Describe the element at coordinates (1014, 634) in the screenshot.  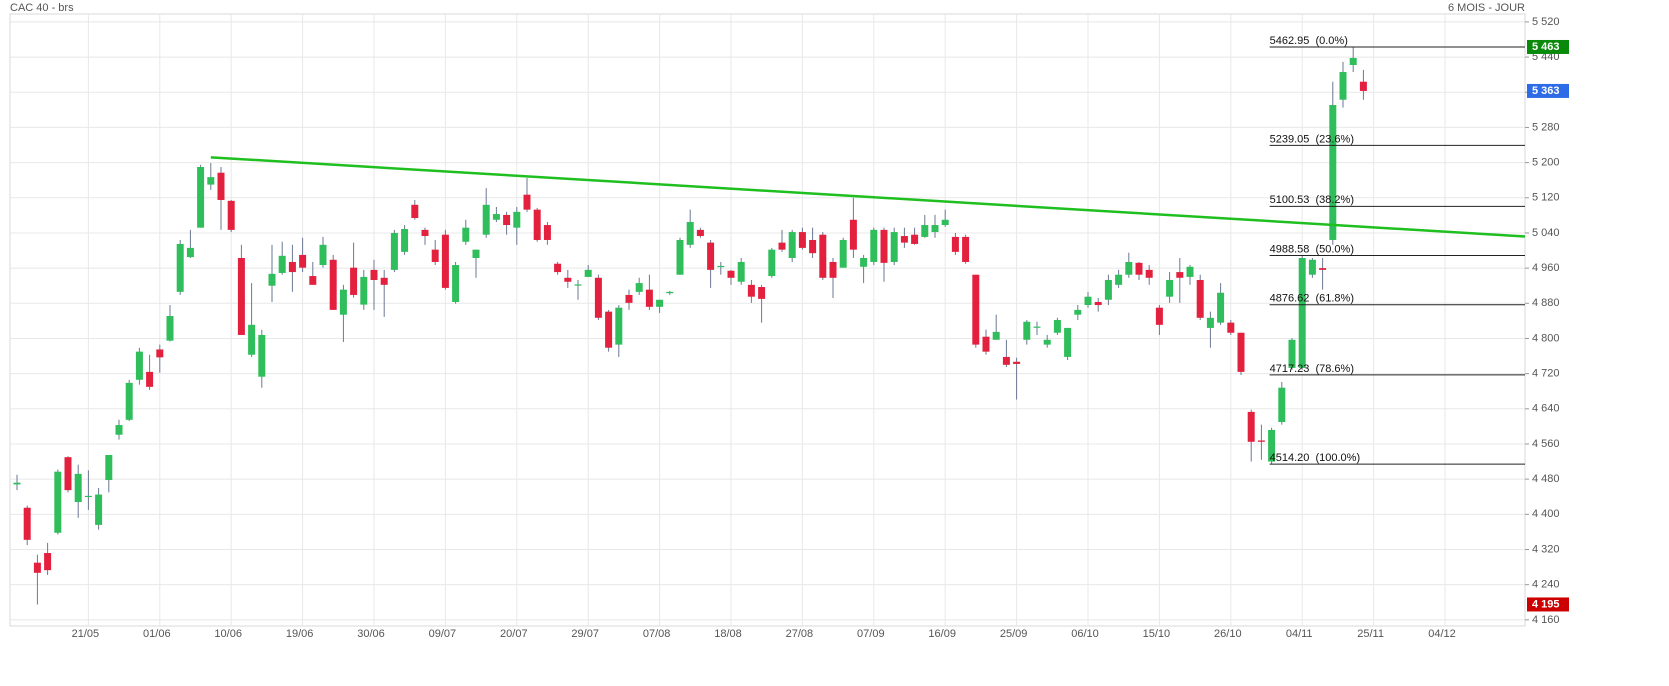
I see `x-tick-label: 25/09` at that location.